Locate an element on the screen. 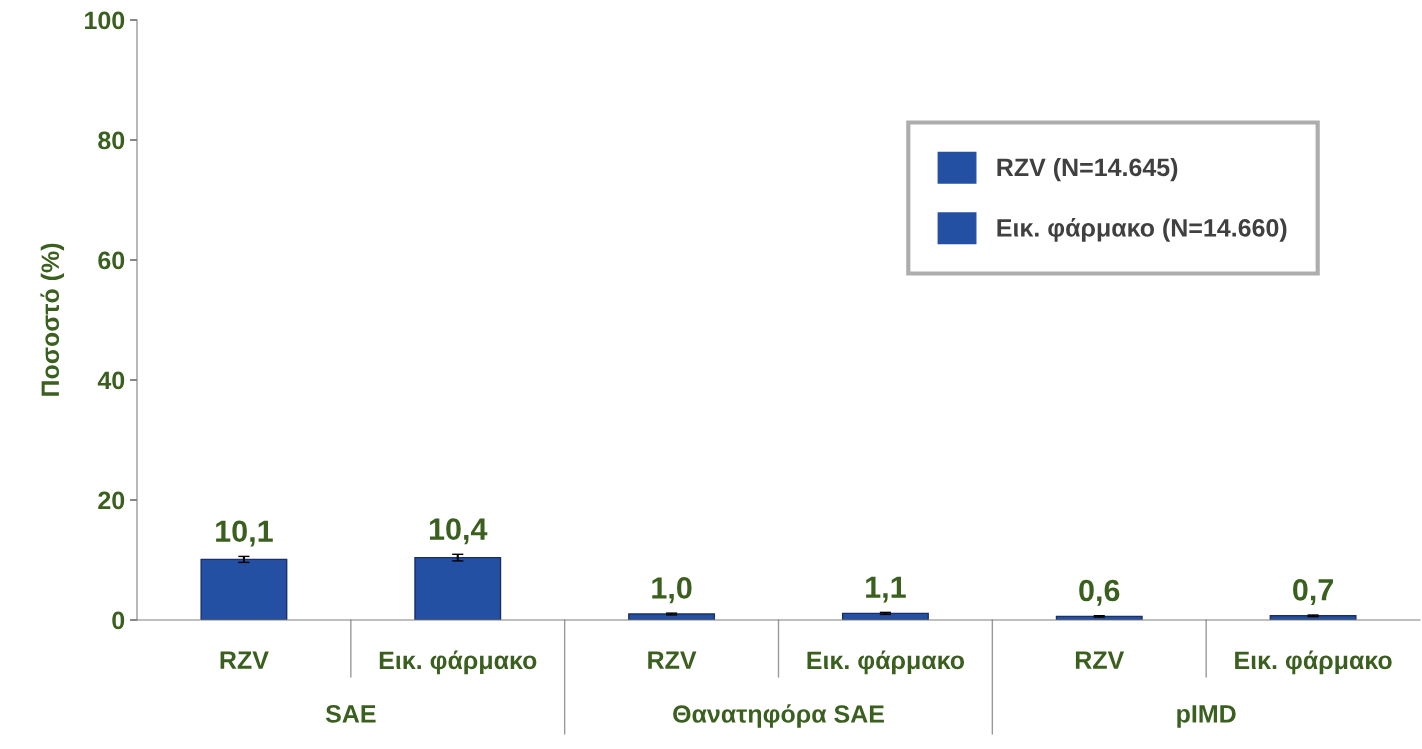 This screenshot has height=749, width=1422. text: pIMD is located at coordinates (1206, 716).